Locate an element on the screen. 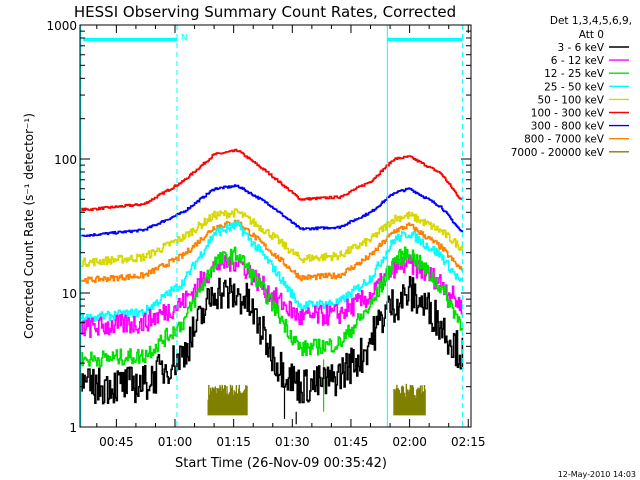  legend-item-3-6-kev: 3 - 6 keV is located at coordinates (593, 48).